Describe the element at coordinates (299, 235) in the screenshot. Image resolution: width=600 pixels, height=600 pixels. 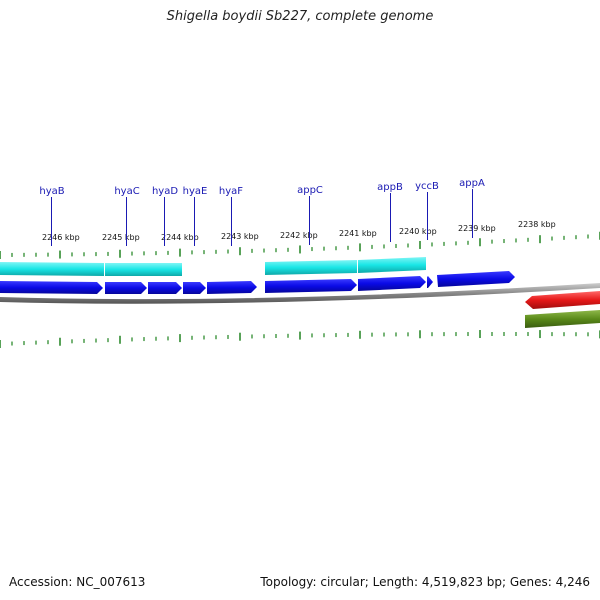
I see `tick-label: 2242 kbp` at that location.